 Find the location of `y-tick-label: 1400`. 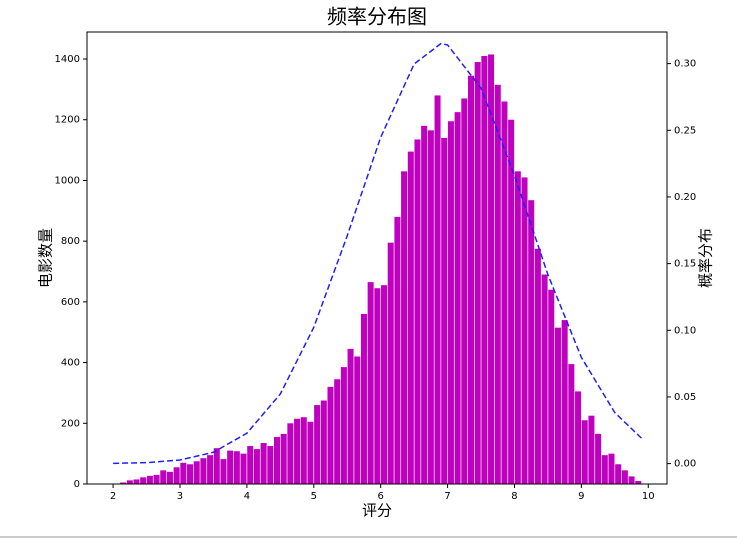

y-tick-label: 1400 is located at coordinates (67, 59).